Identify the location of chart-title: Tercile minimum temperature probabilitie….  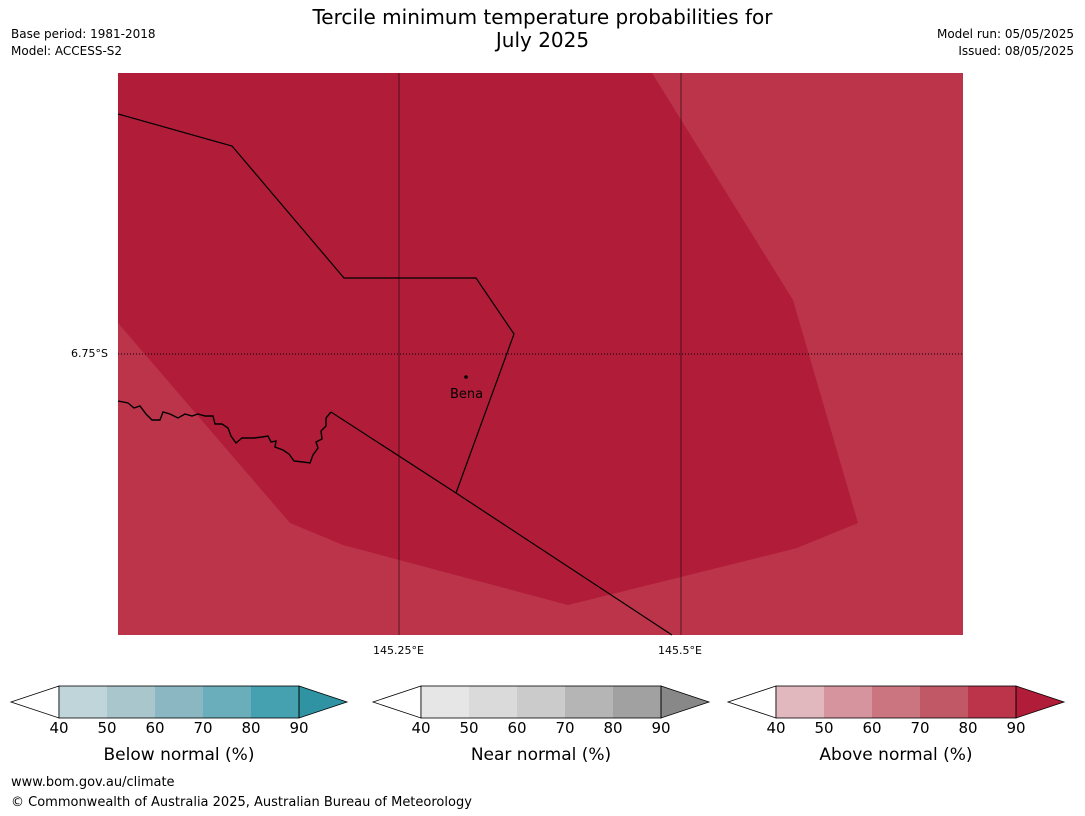
(542, 29).